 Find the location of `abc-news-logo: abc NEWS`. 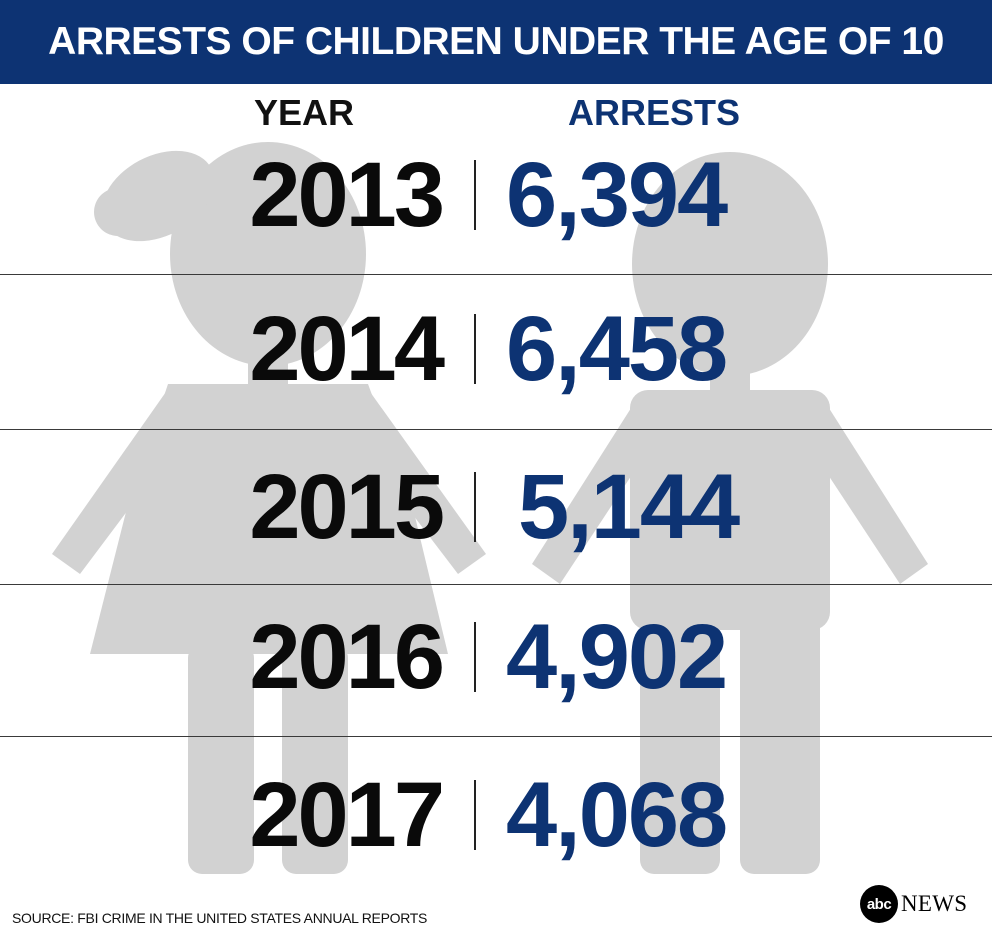

abc-news-logo: abc NEWS is located at coordinates (913, 904).